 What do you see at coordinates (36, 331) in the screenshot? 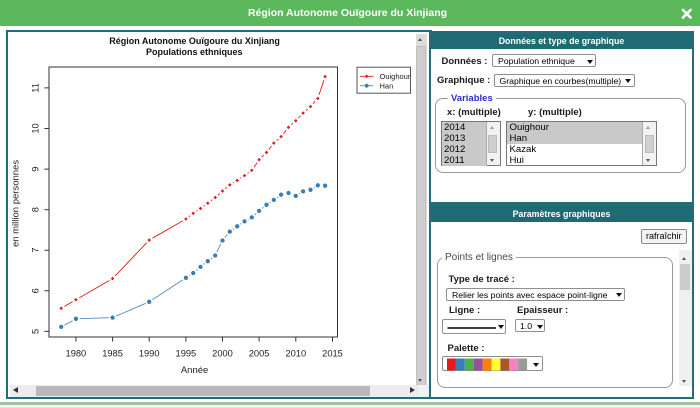
I see `svg-text: 5` at bounding box center [36, 331].